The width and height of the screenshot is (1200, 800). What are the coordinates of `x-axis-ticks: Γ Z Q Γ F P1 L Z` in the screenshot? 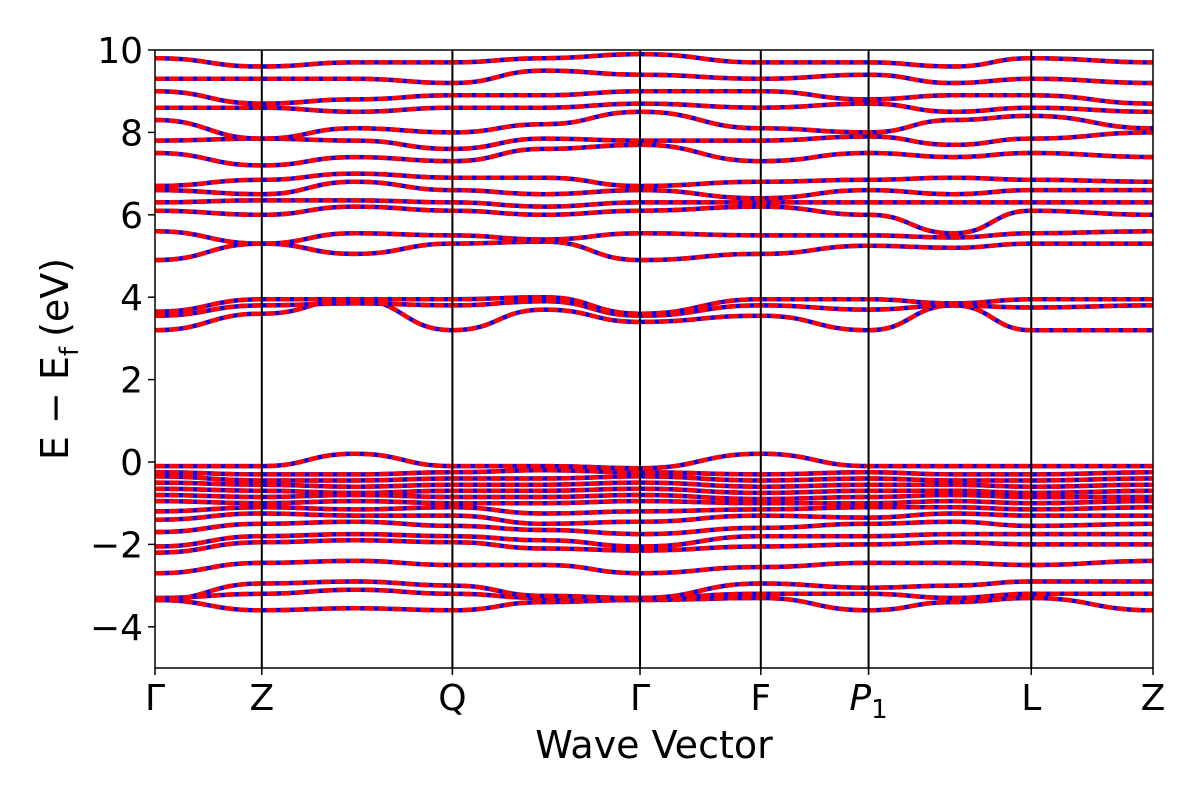 It's located at (655, 696).